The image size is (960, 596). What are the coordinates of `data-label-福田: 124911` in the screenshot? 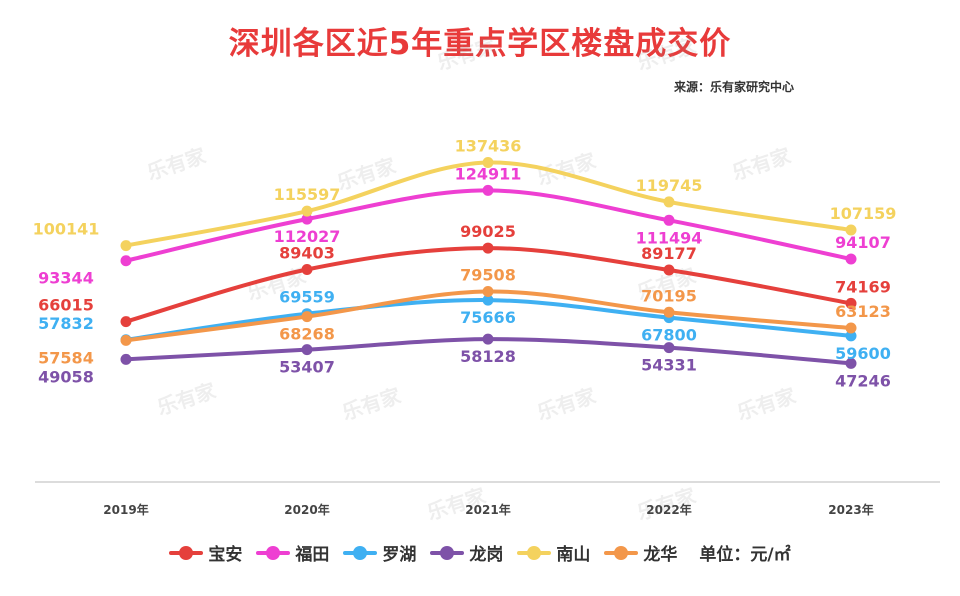 It's located at (488, 173).